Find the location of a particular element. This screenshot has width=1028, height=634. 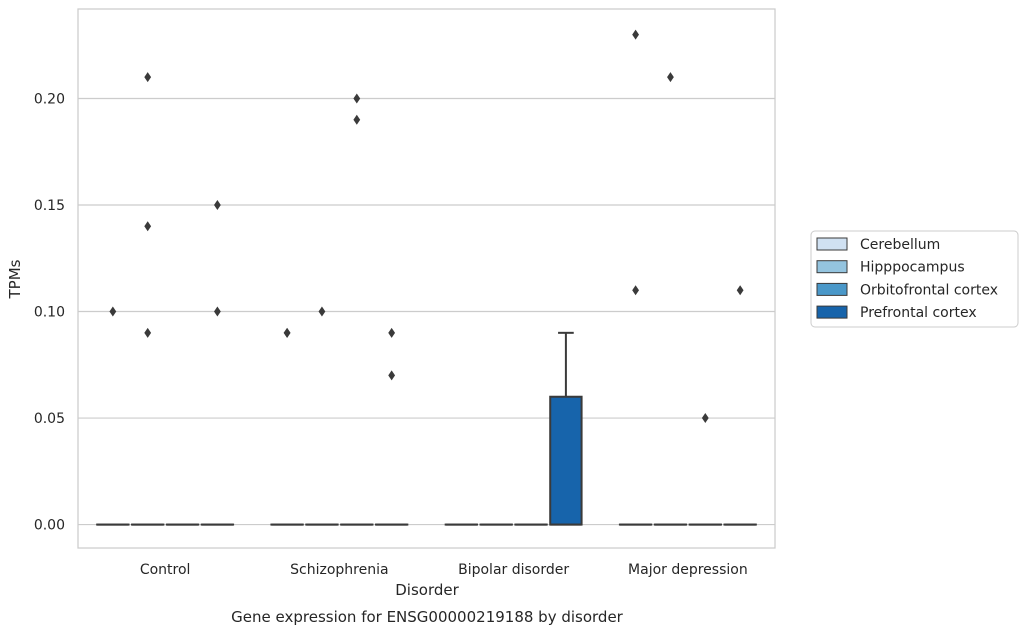

box is located at coordinates (566, 460).